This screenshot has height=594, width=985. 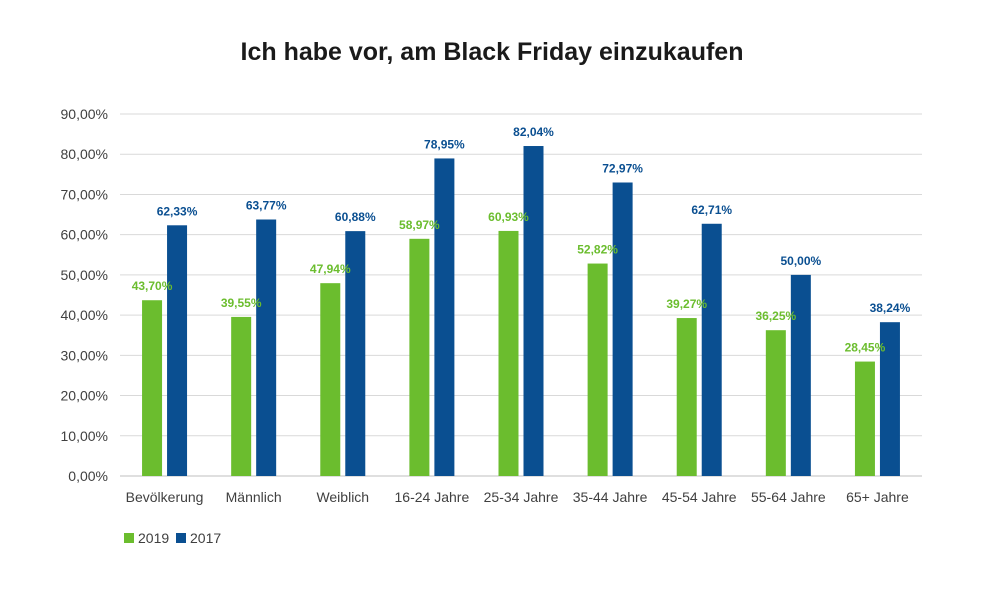 I want to click on legend-swatch-2017, so click(x=181, y=538).